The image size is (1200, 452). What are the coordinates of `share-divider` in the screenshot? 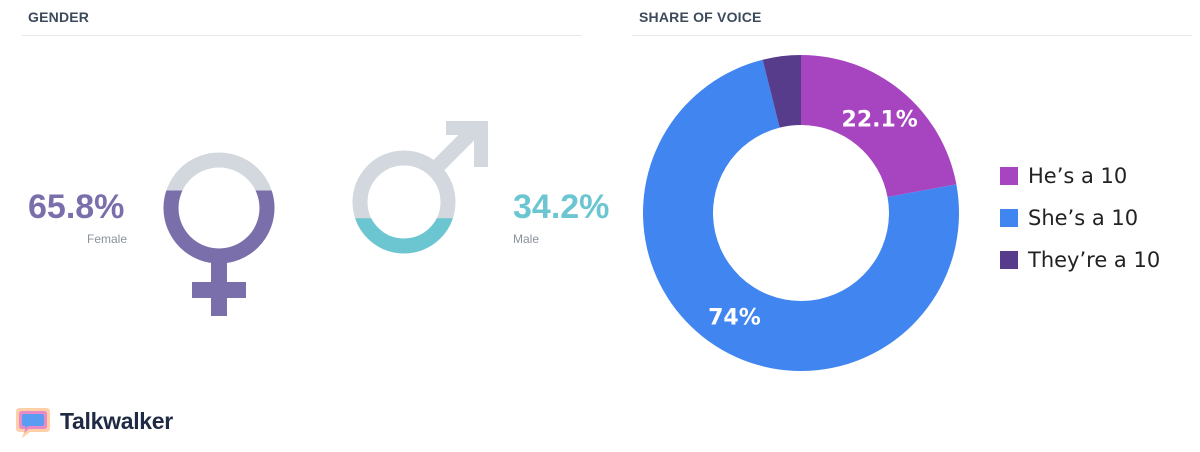 It's located at (912, 35).